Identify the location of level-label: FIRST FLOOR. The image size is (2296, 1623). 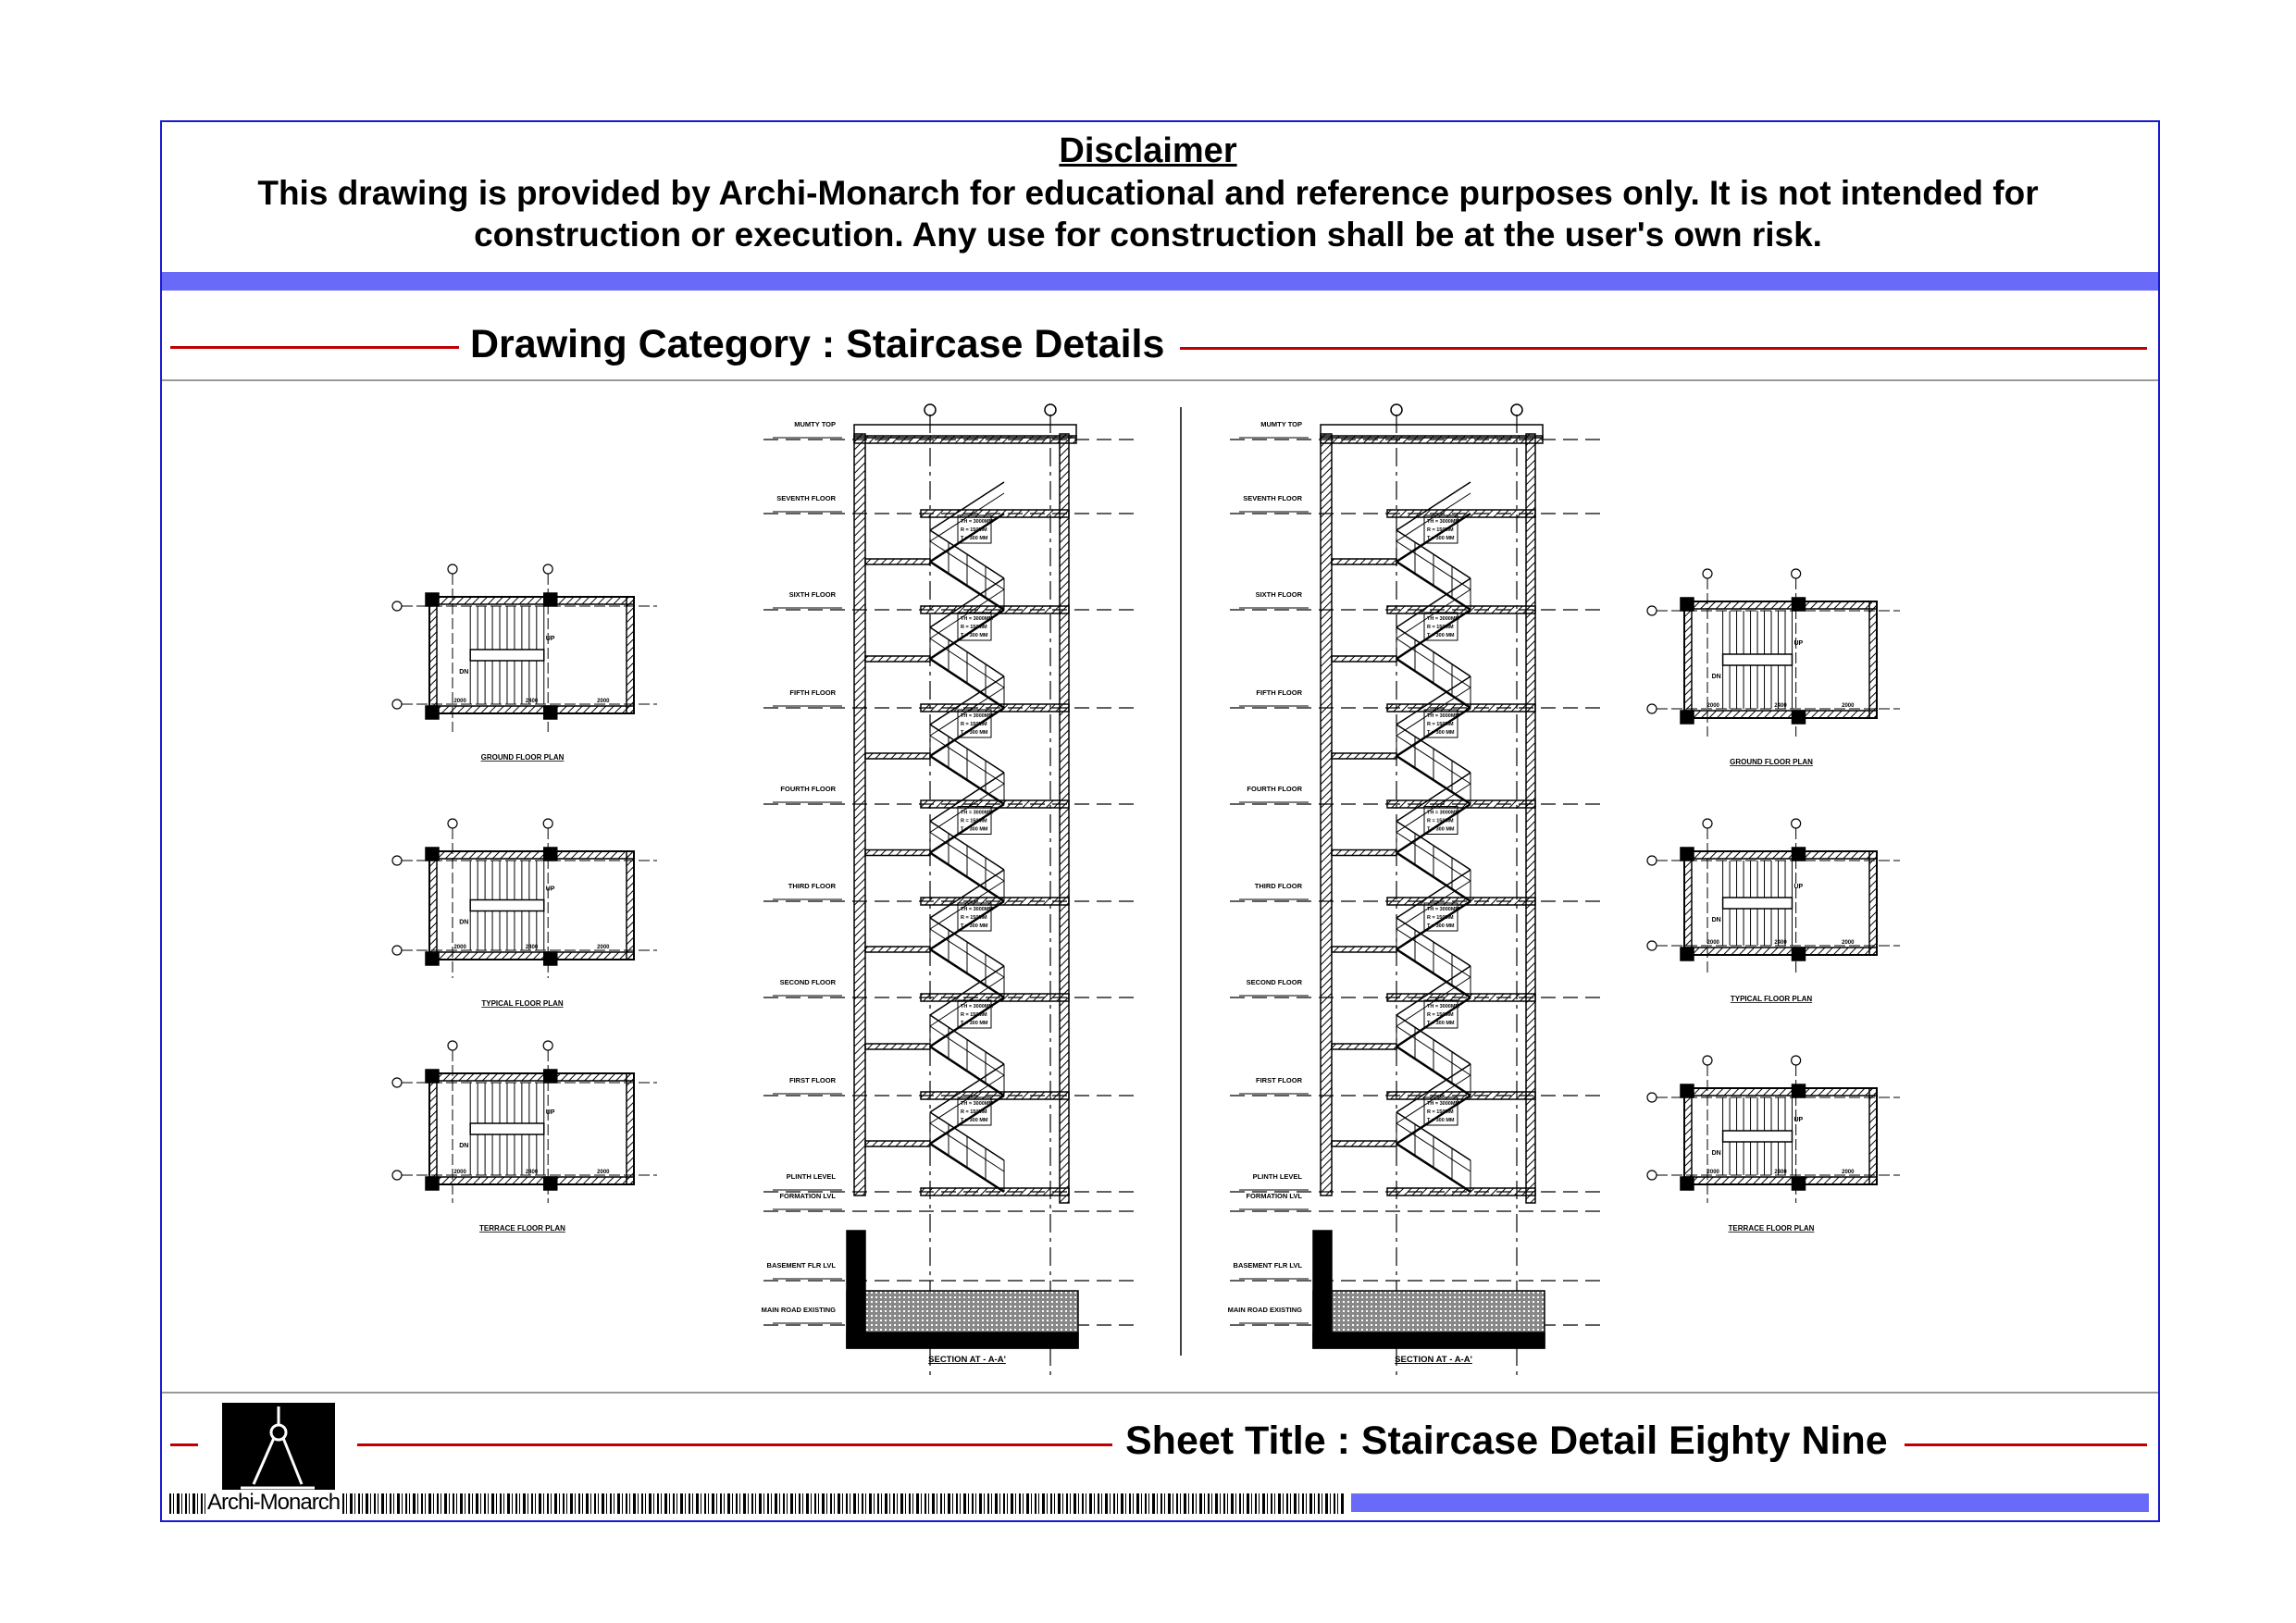
(813, 1080).